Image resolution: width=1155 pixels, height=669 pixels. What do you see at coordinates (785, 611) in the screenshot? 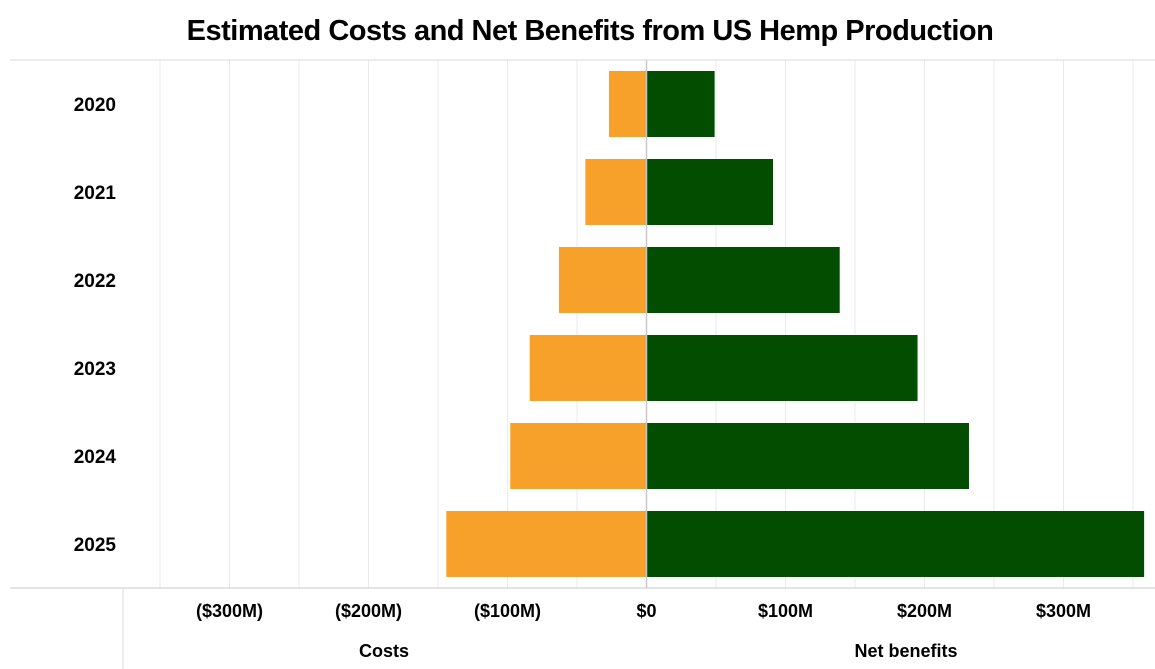
I see `x-tick-label: $100M` at bounding box center [785, 611].